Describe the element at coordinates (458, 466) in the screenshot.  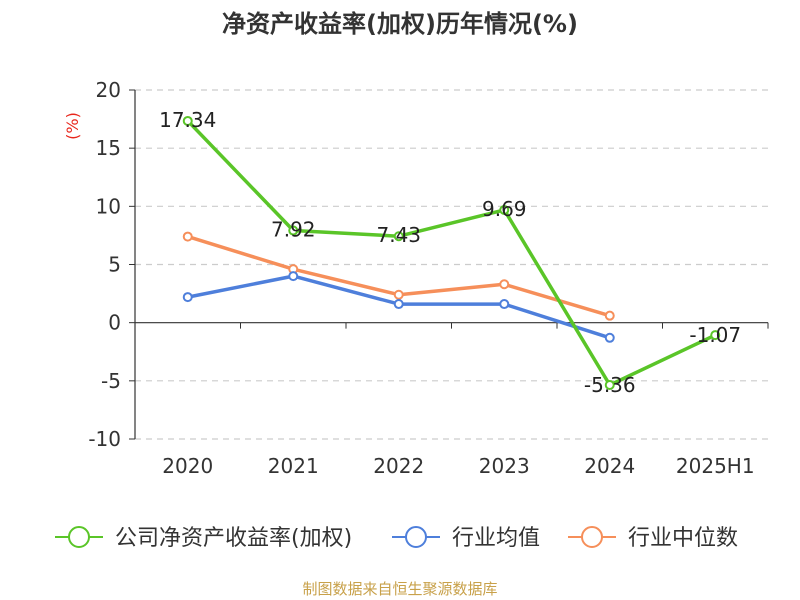
I see `x-tick-labels: 2020 2021 2022 2023 2024 2025H1` at that location.